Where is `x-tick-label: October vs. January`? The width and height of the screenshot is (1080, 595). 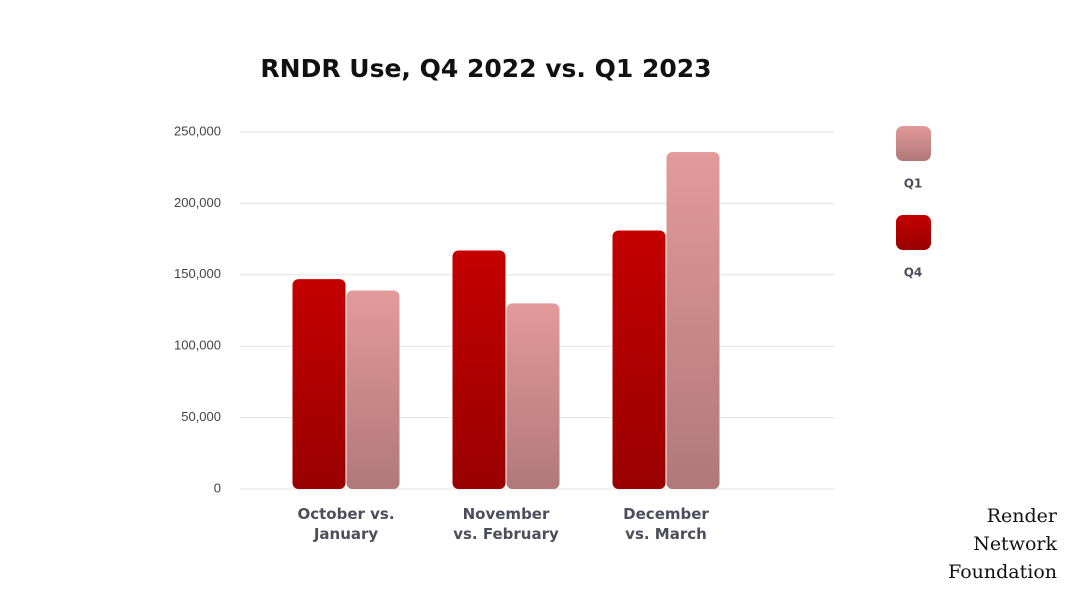
x-tick-label: October vs. January is located at coordinates (345, 524).